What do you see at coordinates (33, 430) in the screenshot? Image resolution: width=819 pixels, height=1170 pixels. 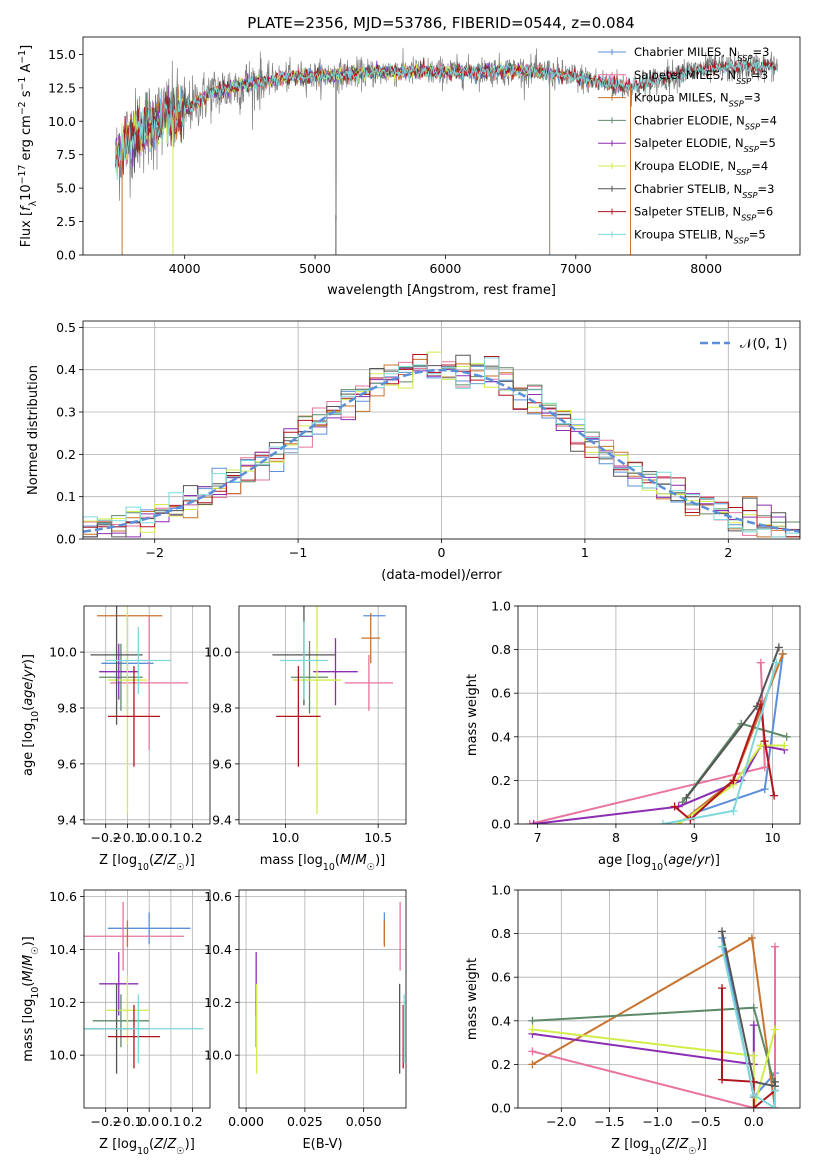 I see `y-axis-label: Normed distribution` at bounding box center [33, 430].